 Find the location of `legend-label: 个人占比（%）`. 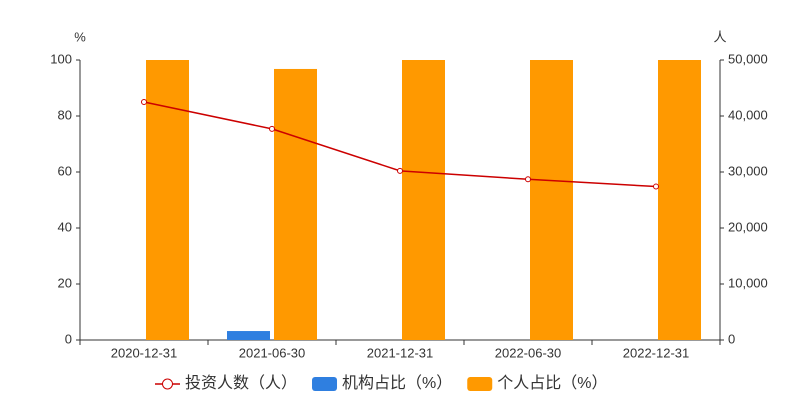

legend-label: 个人占比（%） is located at coordinates (552, 383).